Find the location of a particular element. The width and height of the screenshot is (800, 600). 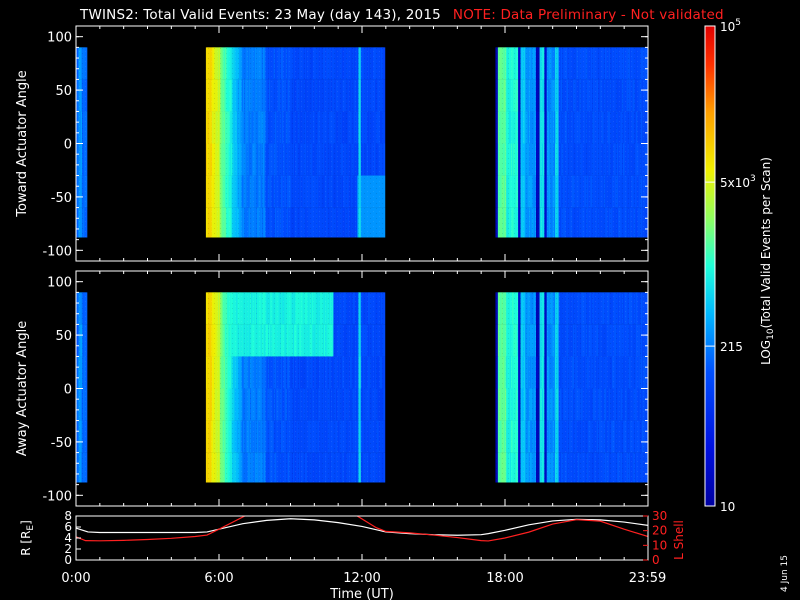

r-tick-label: 4 is located at coordinates (68, 538).